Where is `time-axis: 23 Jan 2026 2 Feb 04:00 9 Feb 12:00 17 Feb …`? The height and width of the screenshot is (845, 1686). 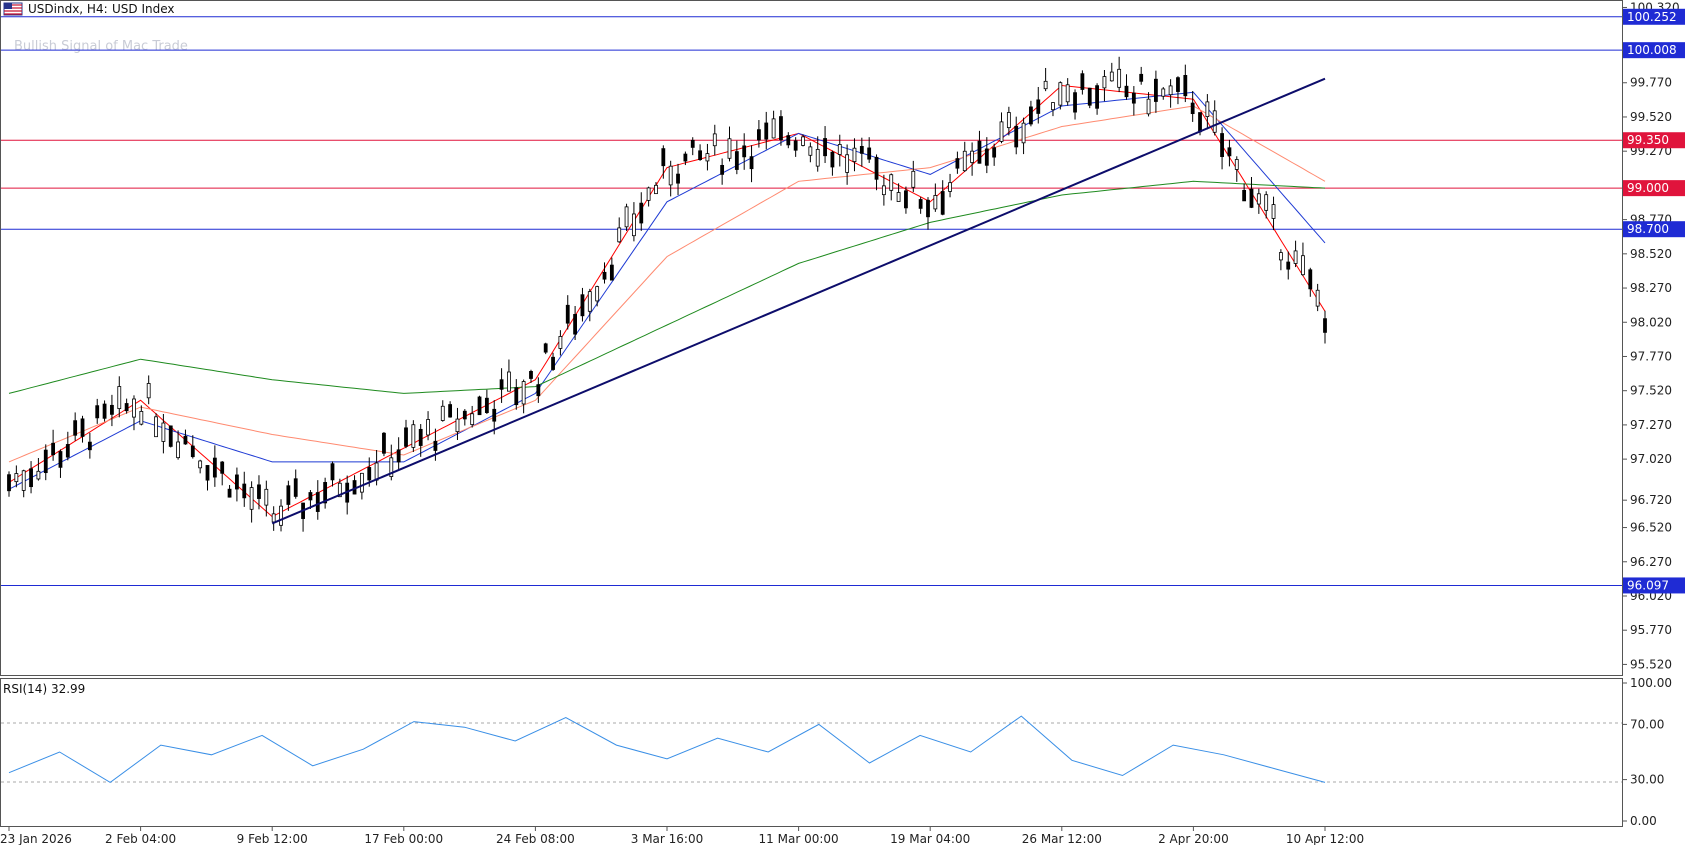 time-axis: 23 Jan 2026 2 Feb 04:00 9 Feb 12:00 17 Feb … is located at coordinates (682, 835).